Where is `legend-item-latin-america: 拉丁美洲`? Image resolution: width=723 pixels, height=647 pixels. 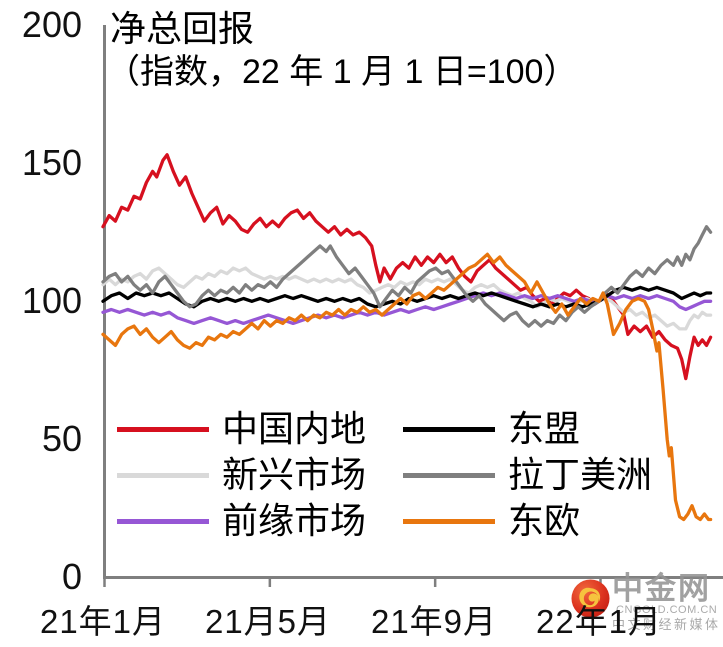 legend-item-latin-america: 拉丁美洲 is located at coordinates (527, 475).